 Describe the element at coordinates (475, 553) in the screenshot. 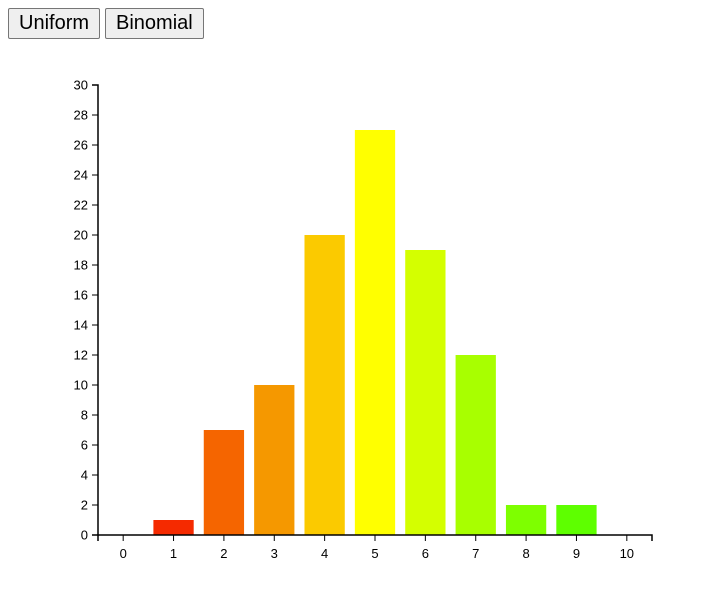

I see `x-tick-label: 7` at that location.